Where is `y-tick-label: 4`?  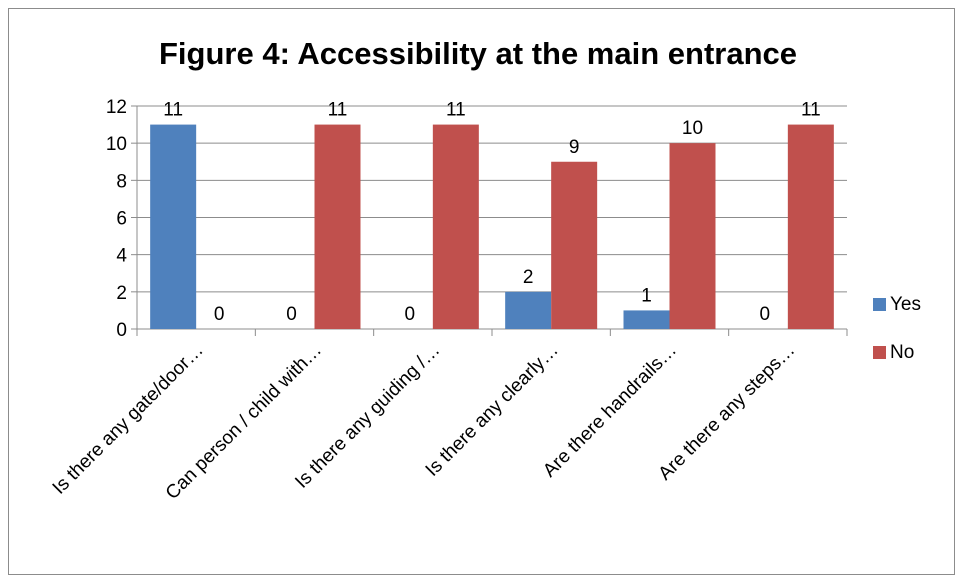
y-tick-label: 4 is located at coordinates (121, 256).